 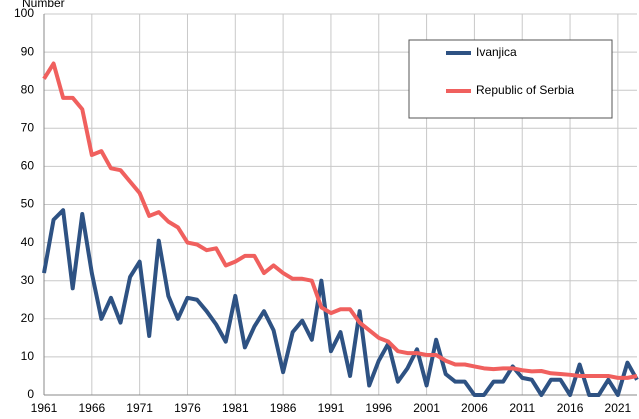 I want to click on y-tick-label: 80, so click(x=28, y=89).